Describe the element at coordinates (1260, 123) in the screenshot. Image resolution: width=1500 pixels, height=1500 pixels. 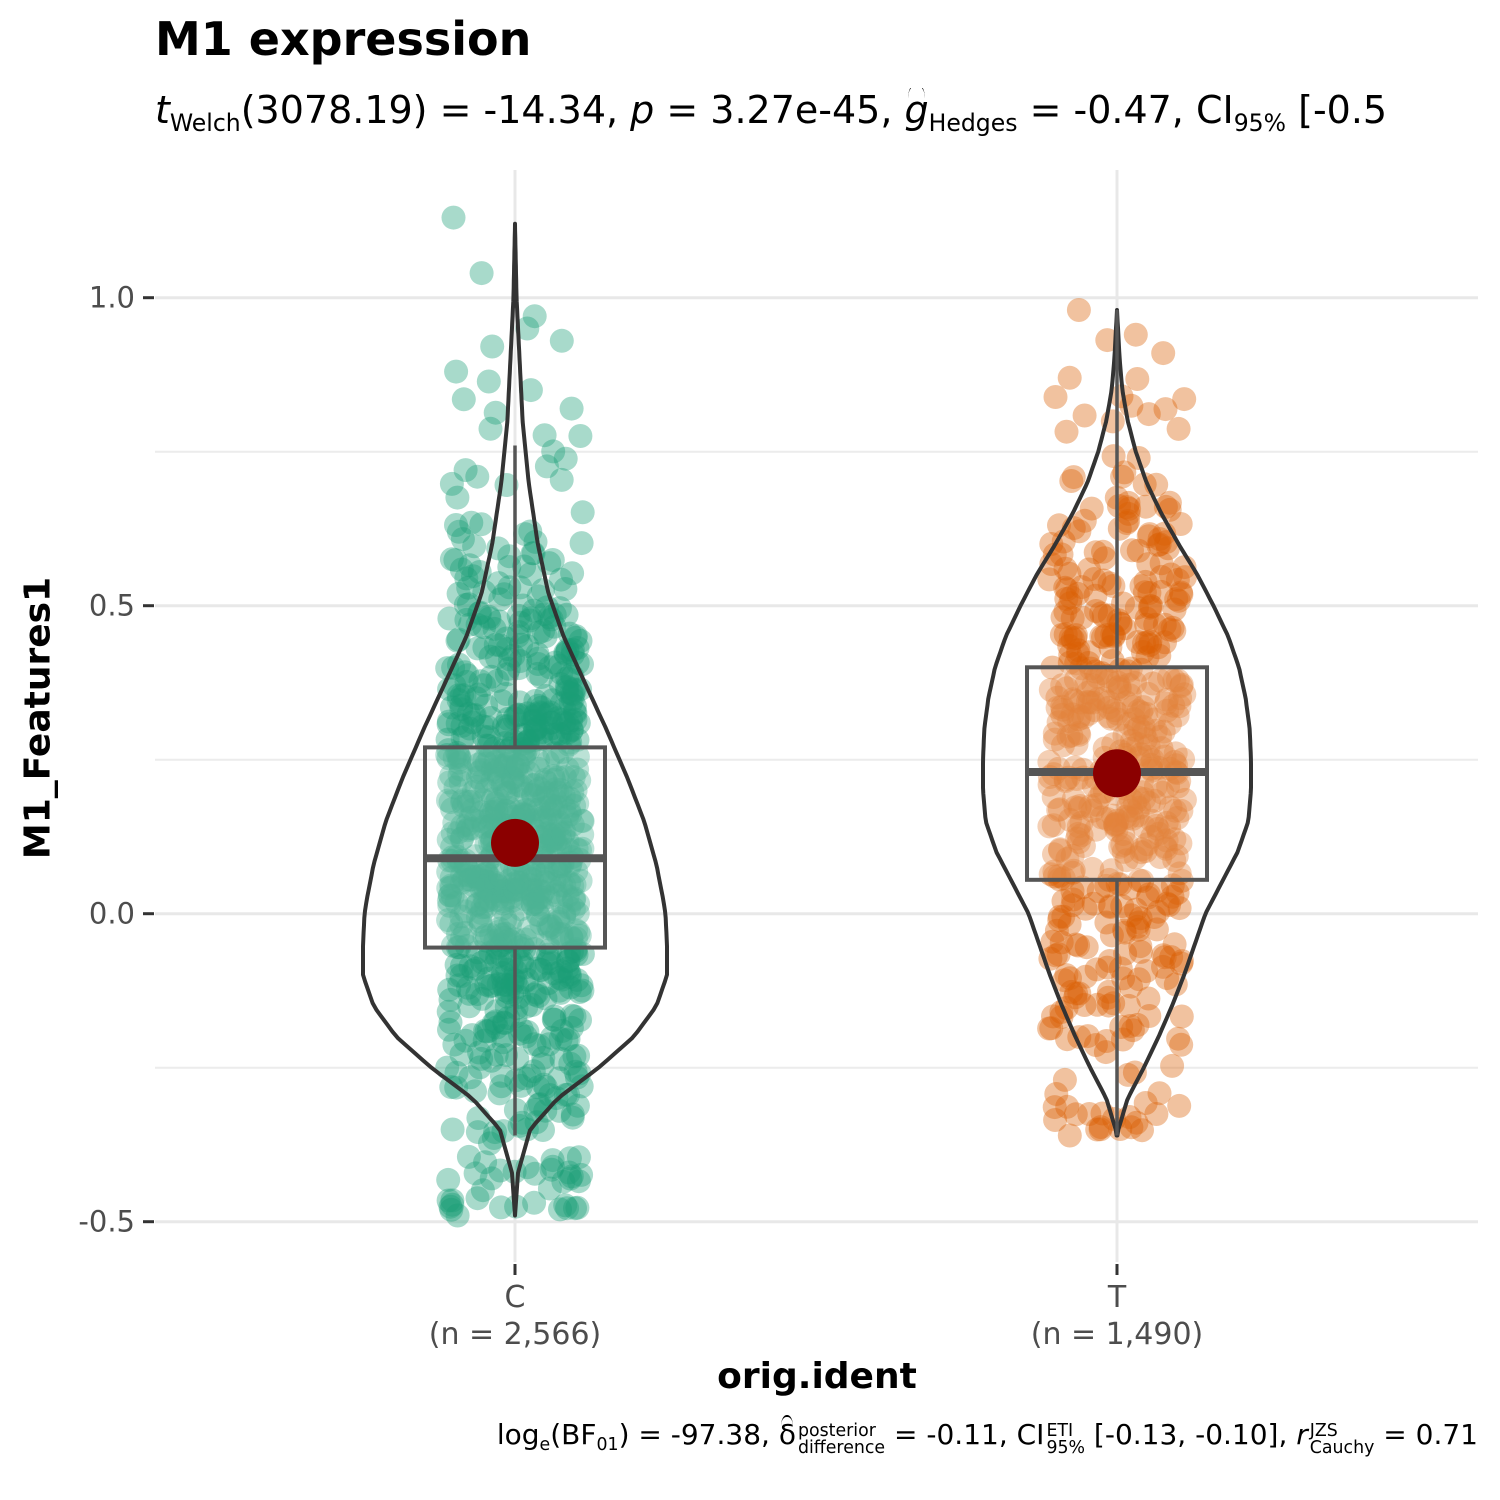
I see `ci-sub: 95%` at that location.